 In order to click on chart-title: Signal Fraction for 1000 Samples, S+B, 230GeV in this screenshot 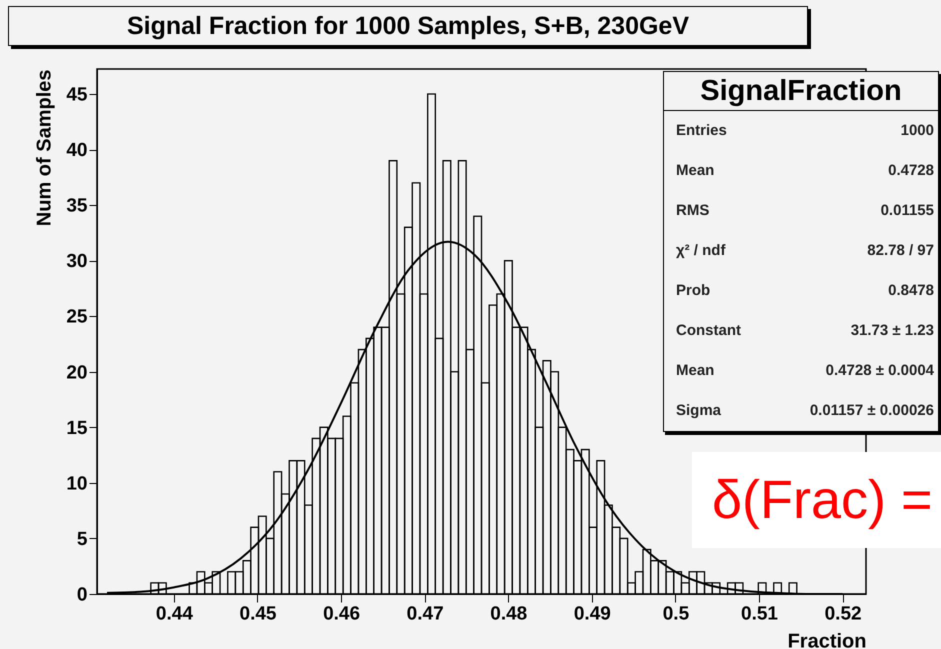, I will do `click(408, 26)`.